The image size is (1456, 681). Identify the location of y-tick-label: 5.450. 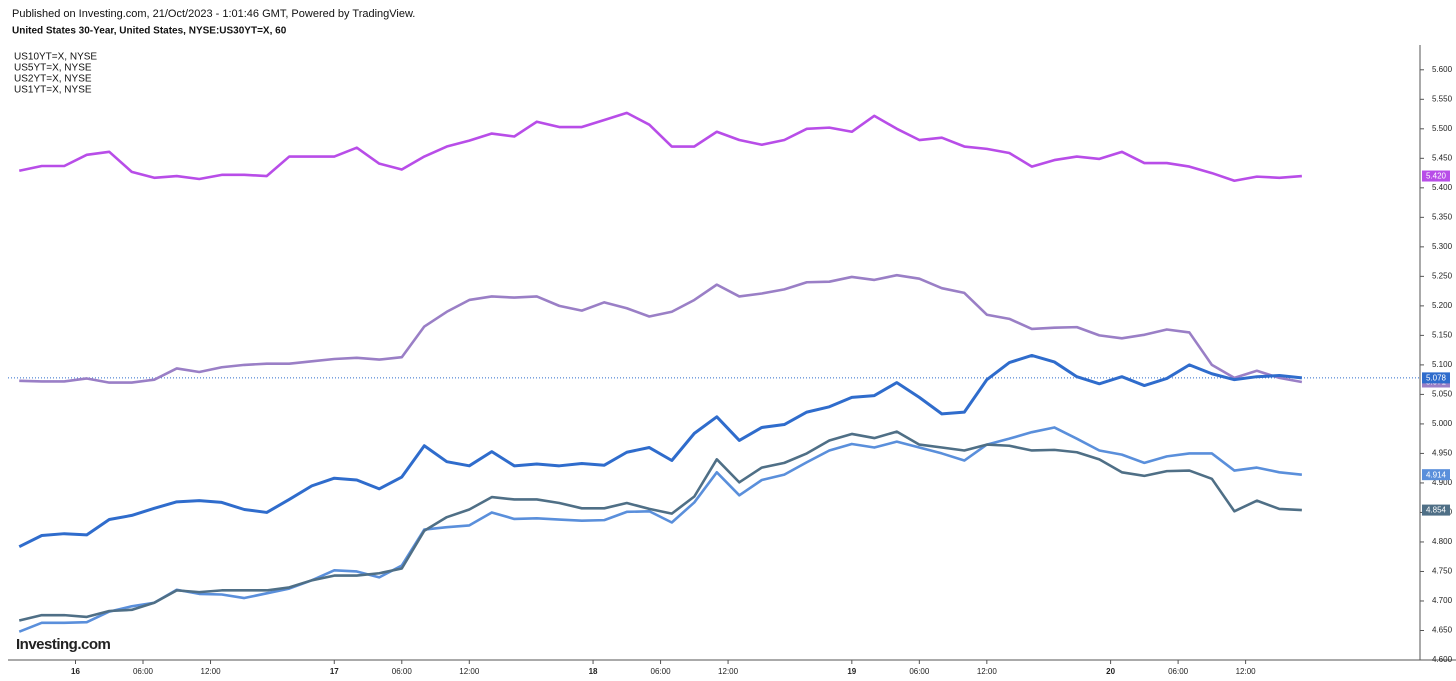
(1442, 157).